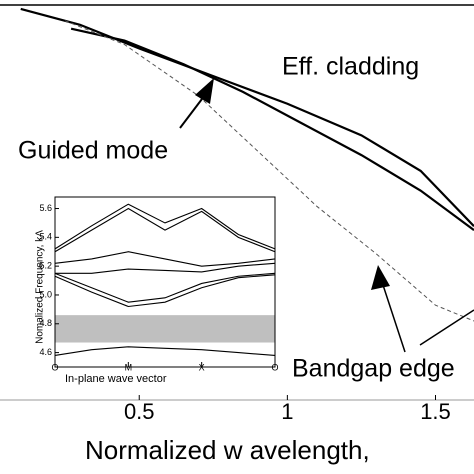 The height and width of the screenshot is (474, 474). Describe the element at coordinates (129, 367) in the screenshot. I see `x-tick-label: M` at that location.